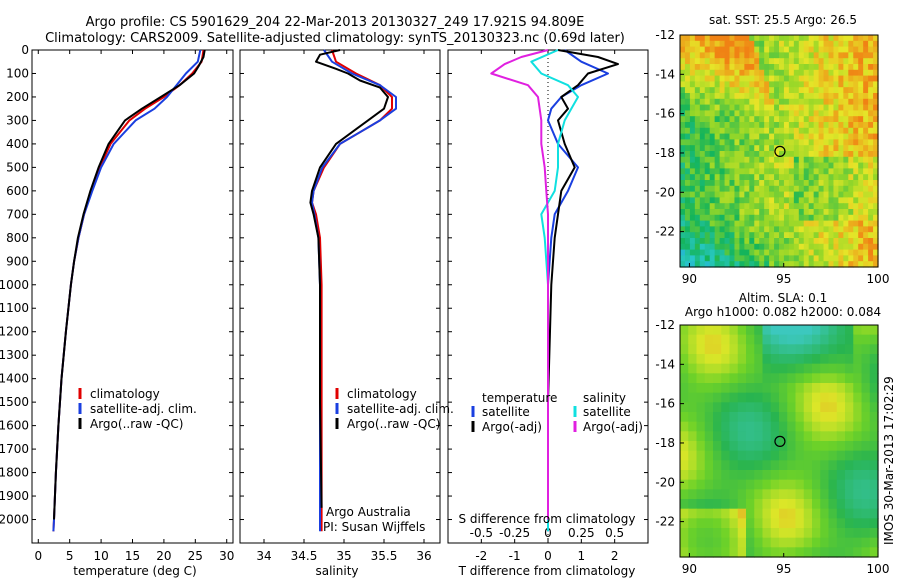  Describe the element at coordinates (547, 519) in the screenshot. I see `difference-xlabel-S: S difference from climatology` at that location.